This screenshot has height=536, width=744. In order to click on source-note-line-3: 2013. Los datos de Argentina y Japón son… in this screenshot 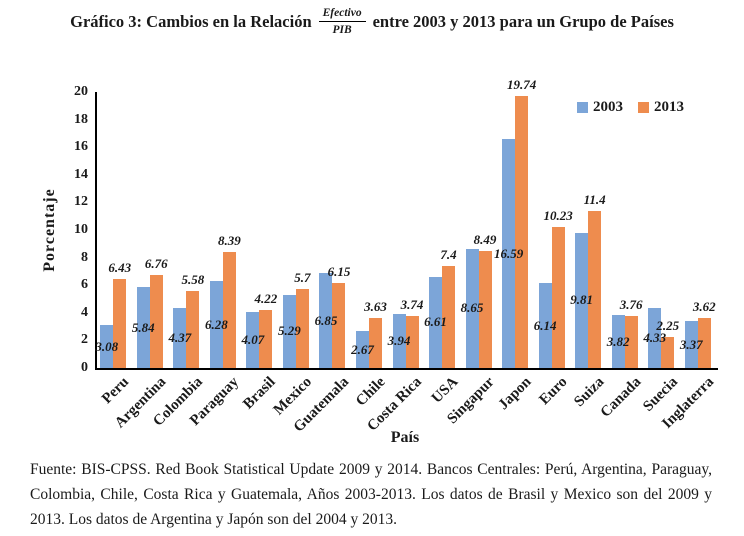, I will do `click(213, 519)`.